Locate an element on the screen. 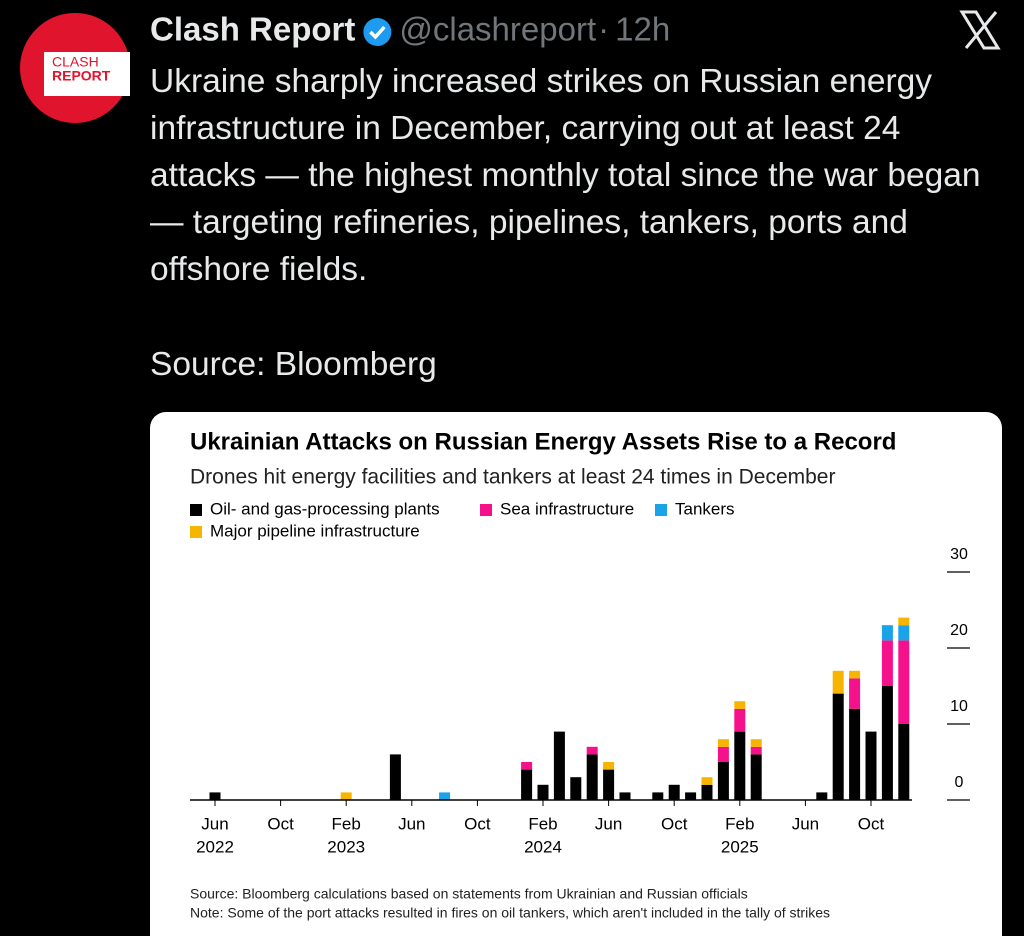 This screenshot has height=936, width=1024. legend-label: Major pipeline infrastructure is located at coordinates (315, 530).